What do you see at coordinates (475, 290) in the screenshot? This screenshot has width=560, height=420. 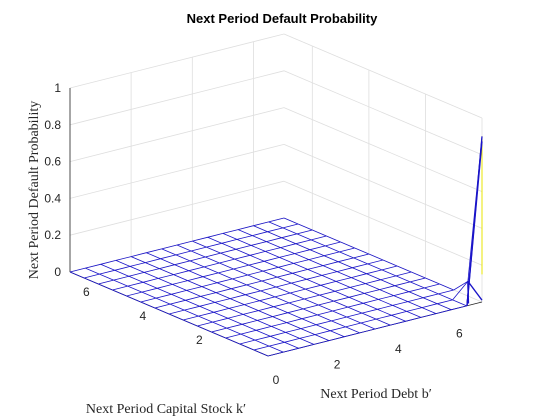 I see `spike-edge` at bounding box center [475, 290].